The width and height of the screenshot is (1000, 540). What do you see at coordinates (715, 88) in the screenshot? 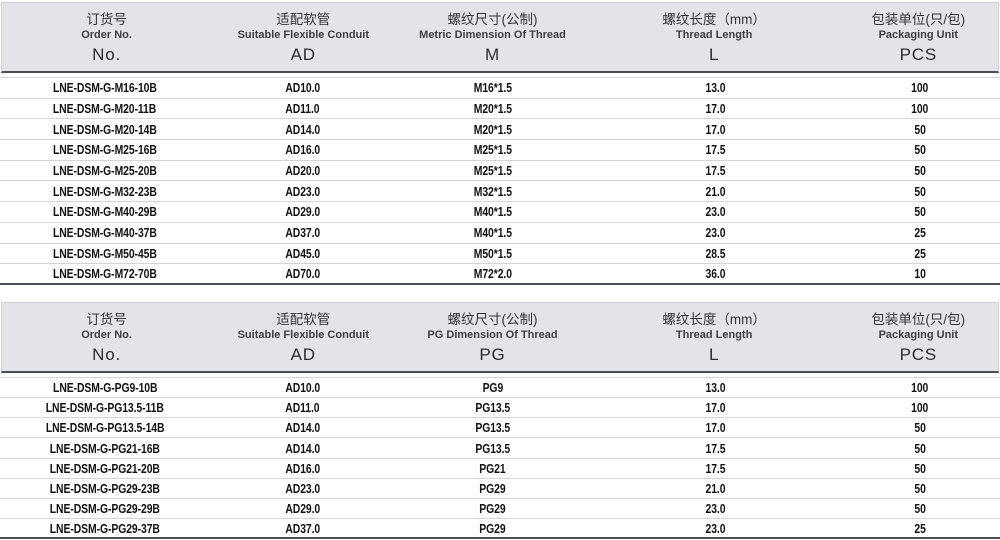
I see `thread-length-cell: 13.0` at bounding box center [715, 88].